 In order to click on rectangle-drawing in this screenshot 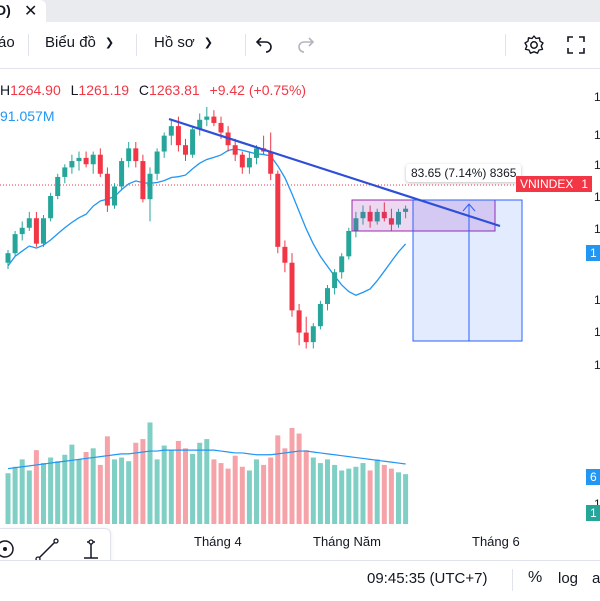, I will do `click(423, 215)`.